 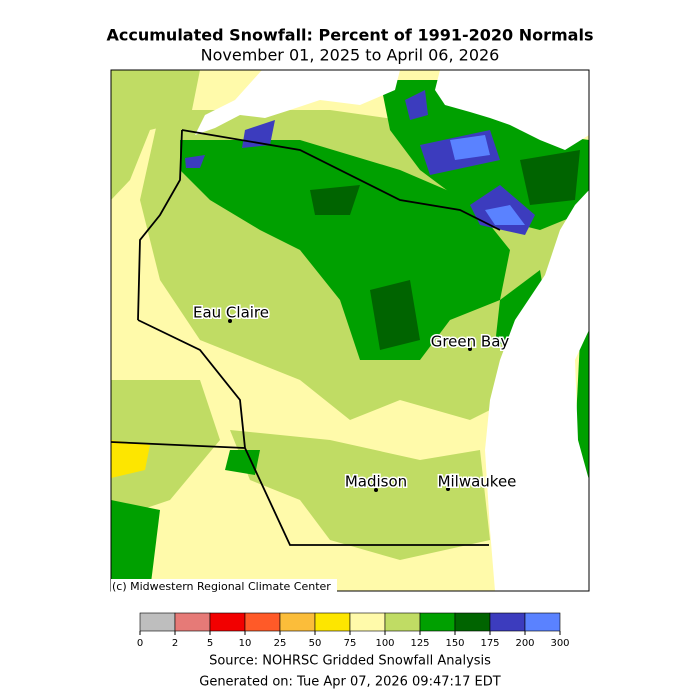 I want to click on legend-tick-label: 150, so click(x=454, y=643).